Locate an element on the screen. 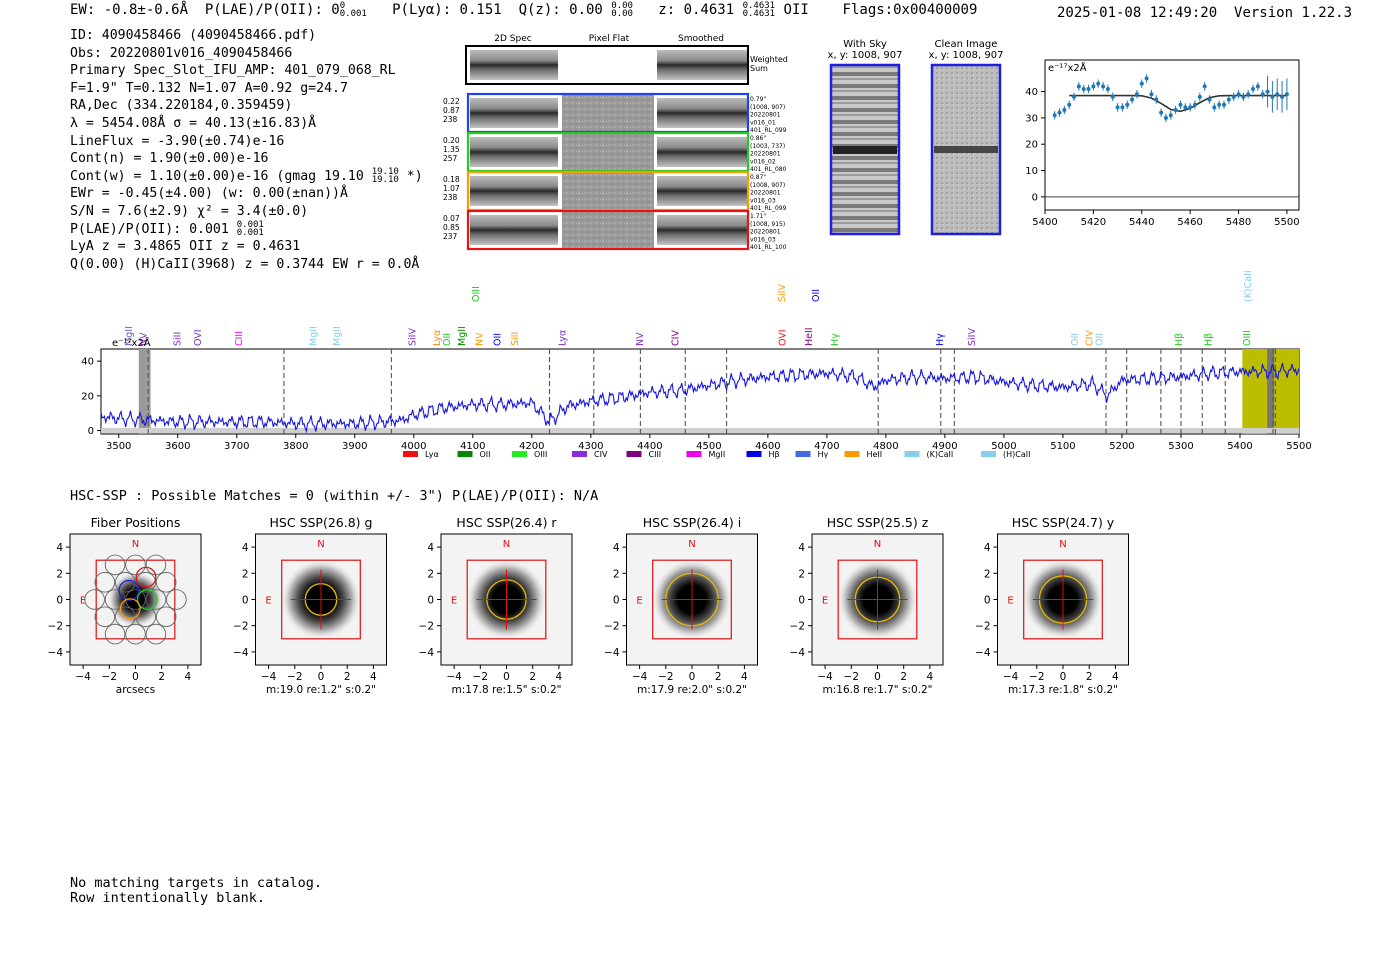  legend-label-9: (K)CaII is located at coordinates (940, 454).